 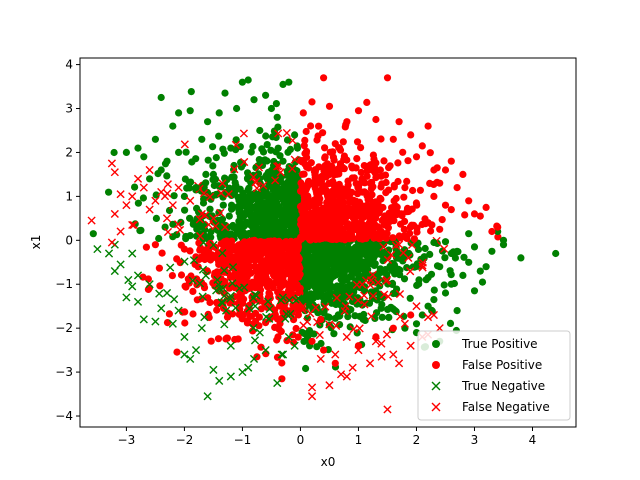 I want to click on y-tick-label: −1, so click(x=64, y=284).